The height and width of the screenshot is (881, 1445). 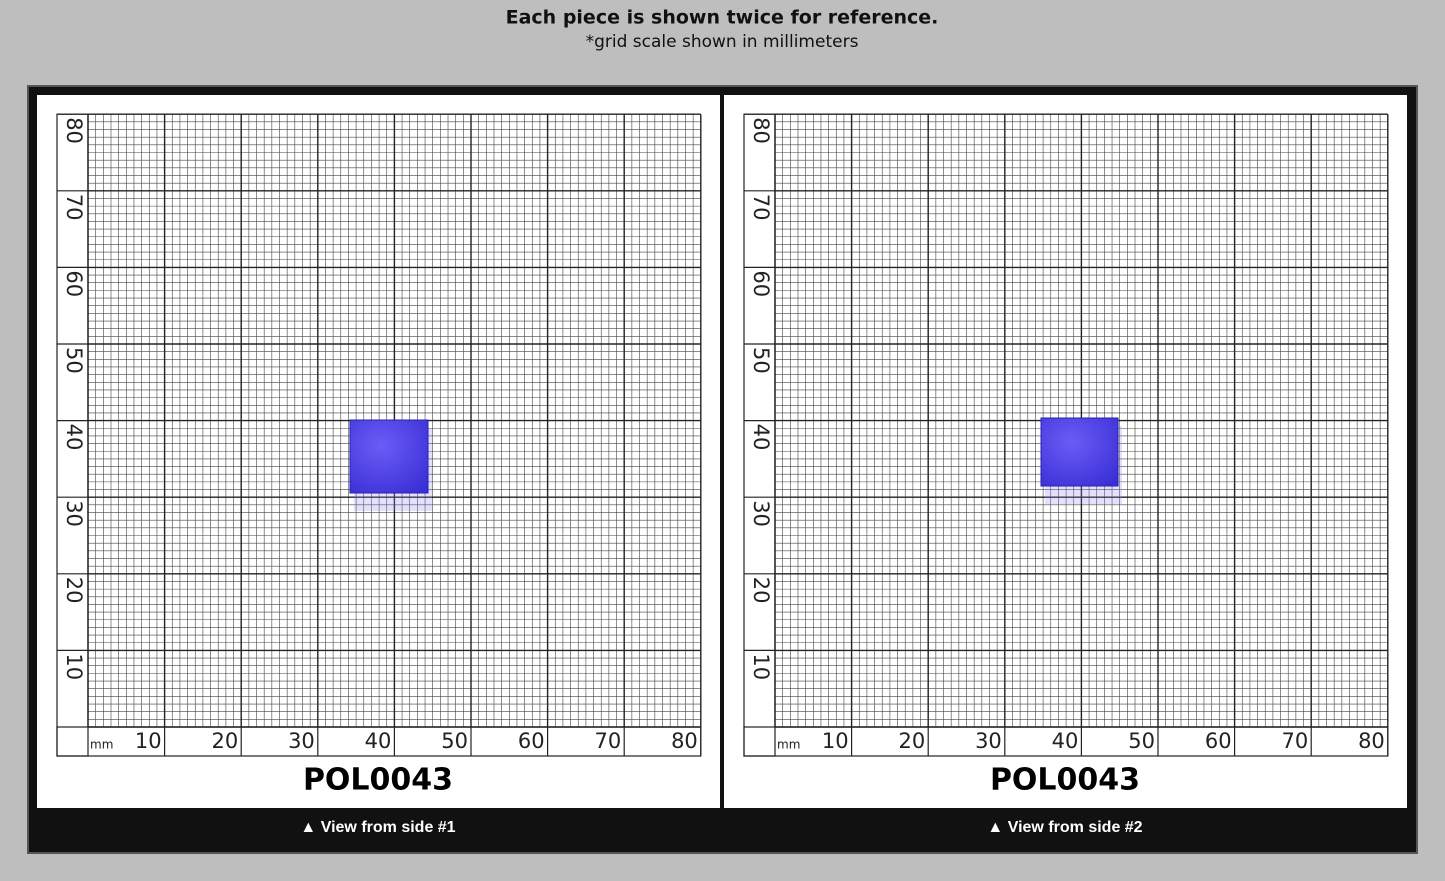 What do you see at coordinates (377, 827) in the screenshot?
I see `panel-caption: ▲ View from side #1` at bounding box center [377, 827].